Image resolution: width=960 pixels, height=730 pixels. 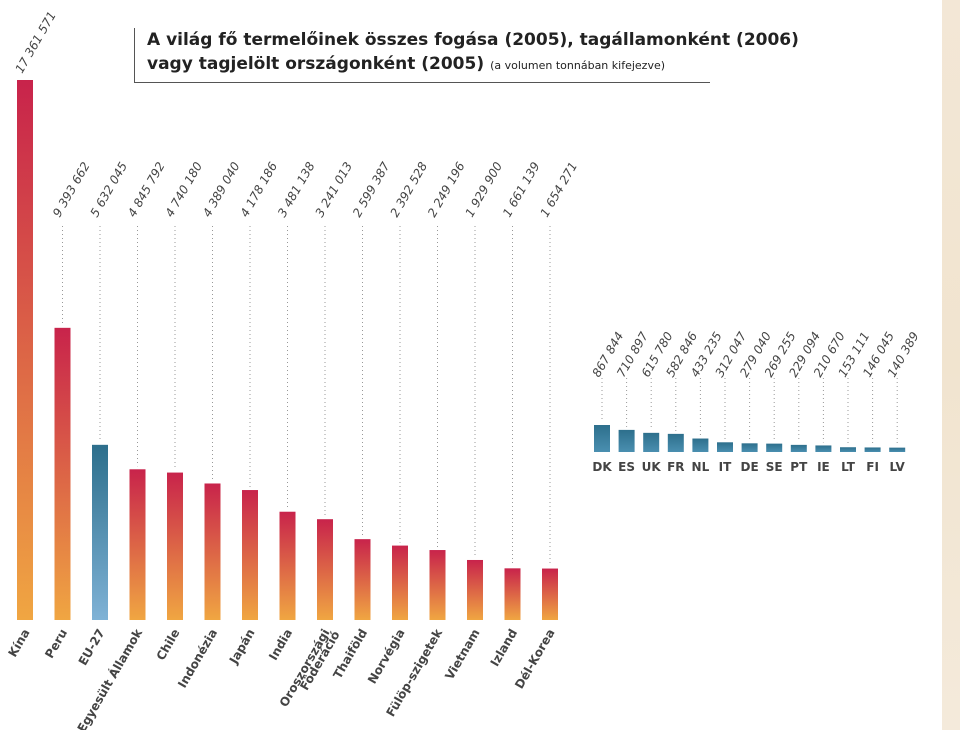 I want to click on value-label-eu-27: 5 632 045, so click(x=108, y=190).